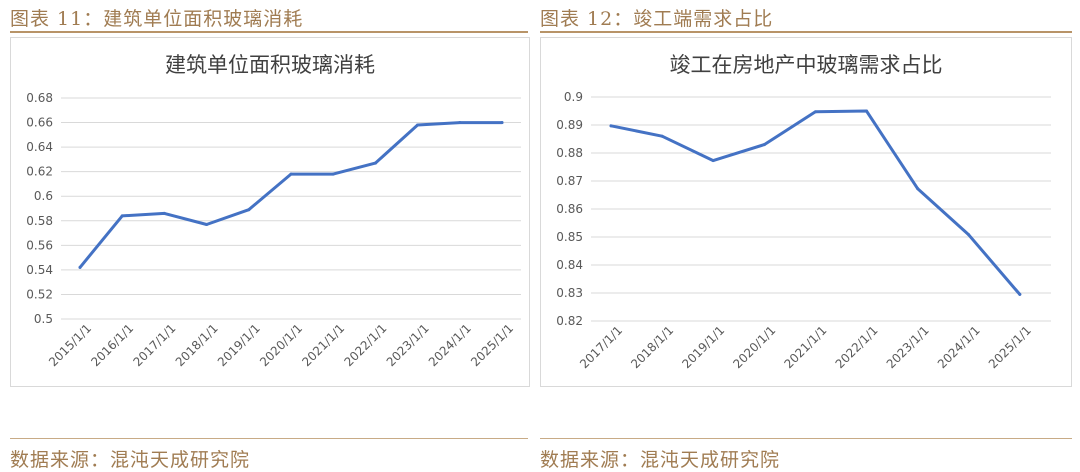 Image resolution: width=1080 pixels, height=472 pixels. I want to click on y-tick-label: 0.6, so click(43, 196).